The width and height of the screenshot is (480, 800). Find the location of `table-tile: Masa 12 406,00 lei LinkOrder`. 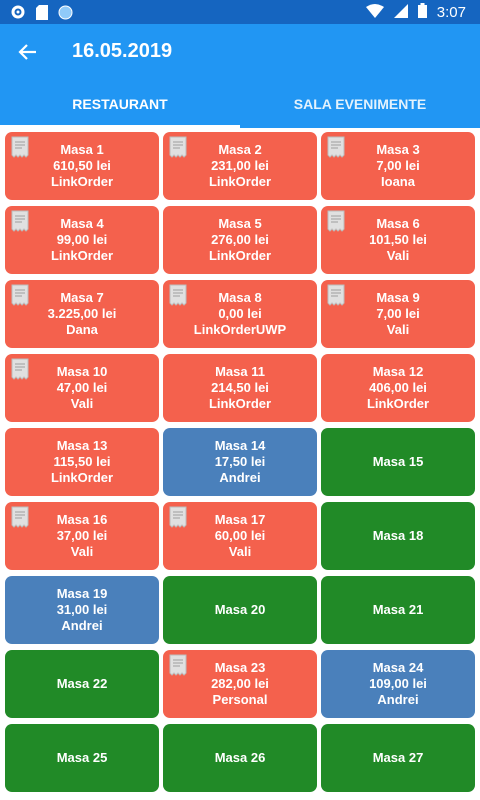

table-tile: Masa 12 406,00 lei LinkOrder is located at coordinates (398, 388).